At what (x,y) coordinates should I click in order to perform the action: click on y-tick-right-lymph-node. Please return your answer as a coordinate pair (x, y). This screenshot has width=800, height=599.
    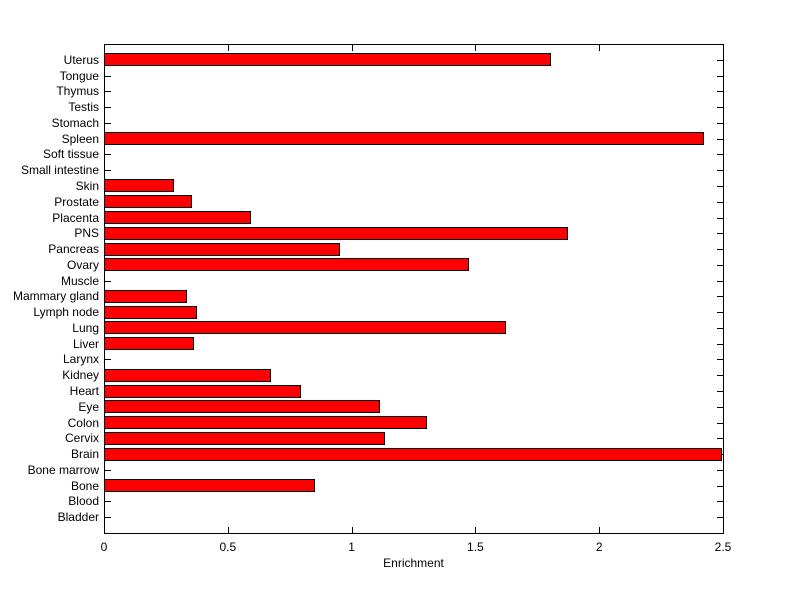
    Looking at the image, I should click on (720, 312).